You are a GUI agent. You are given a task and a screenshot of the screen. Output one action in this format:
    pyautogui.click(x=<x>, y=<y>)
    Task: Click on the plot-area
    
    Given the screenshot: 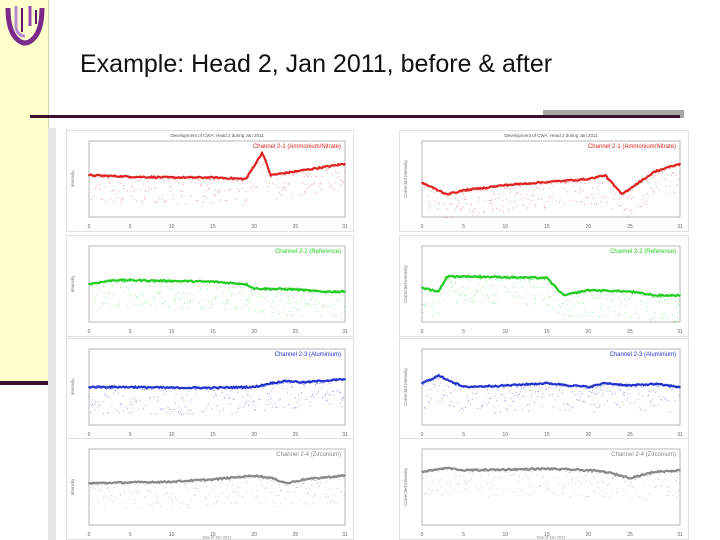 What is the action you would take?
    pyautogui.click(x=551, y=179)
    